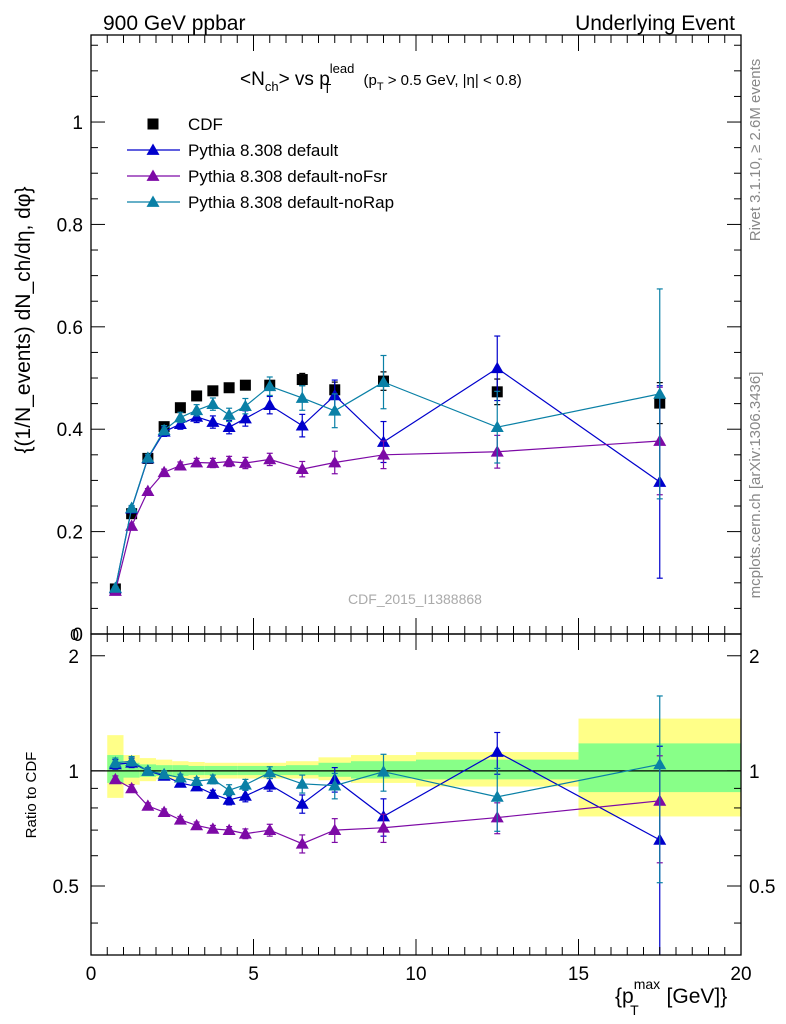 This screenshot has width=786, height=1024. Describe the element at coordinates (153, 124) in the screenshot. I see `legend-marker-square` at that location.